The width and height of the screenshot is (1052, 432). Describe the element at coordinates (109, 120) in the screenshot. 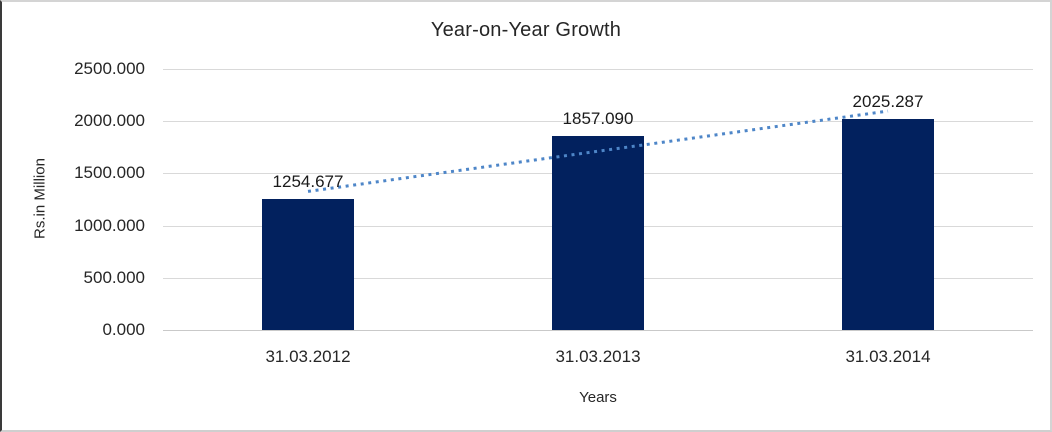

I see `y-tick-label: 2000.000` at that location.